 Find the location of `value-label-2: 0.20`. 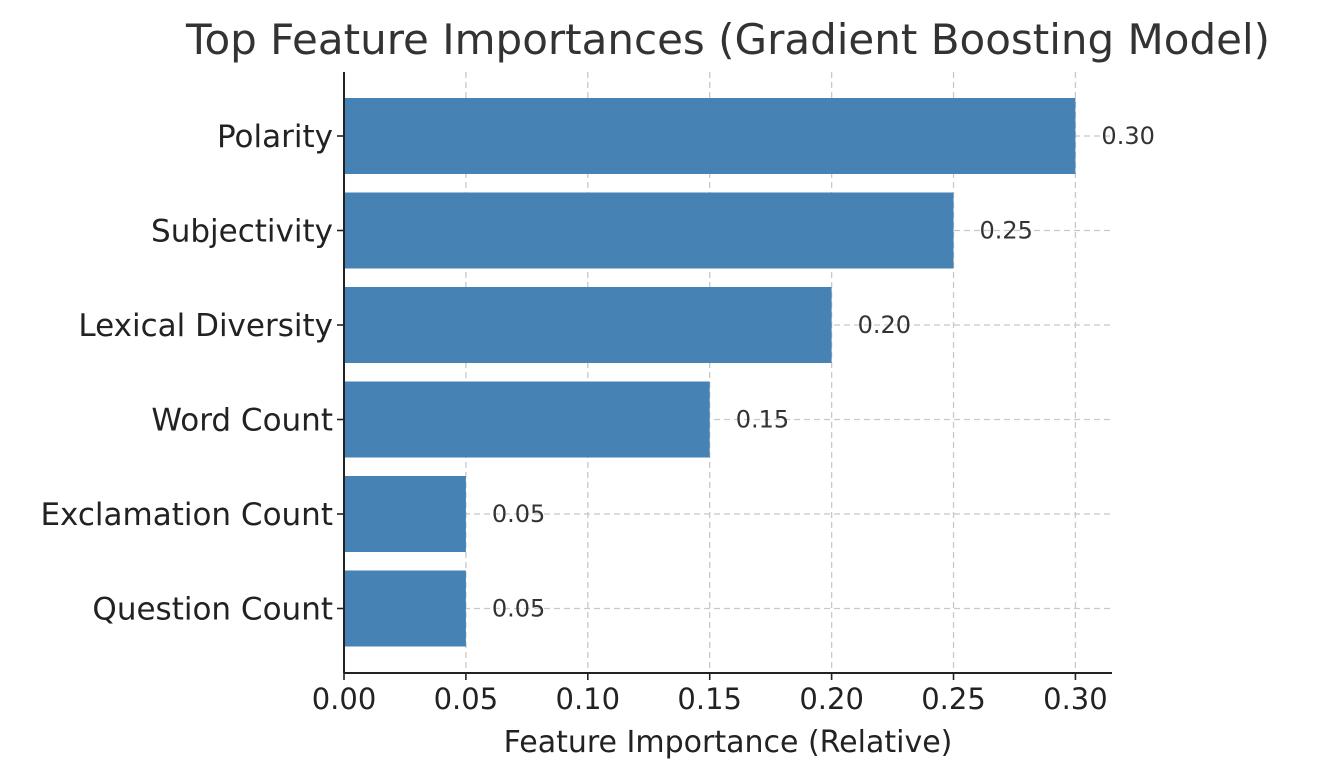

value-label-2: 0.20 is located at coordinates (884, 325).